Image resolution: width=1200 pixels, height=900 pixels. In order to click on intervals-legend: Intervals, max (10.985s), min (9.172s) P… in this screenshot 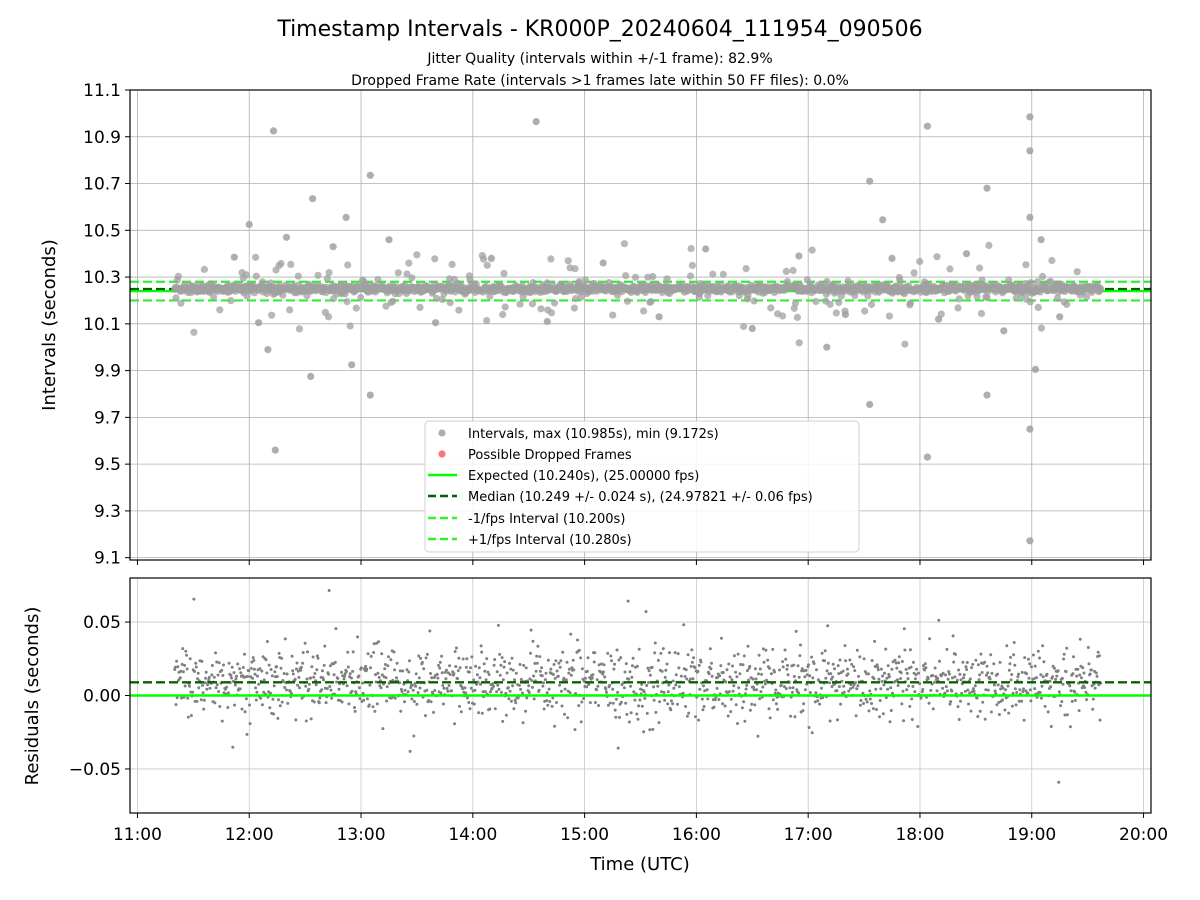, I will do `click(642, 486)`.